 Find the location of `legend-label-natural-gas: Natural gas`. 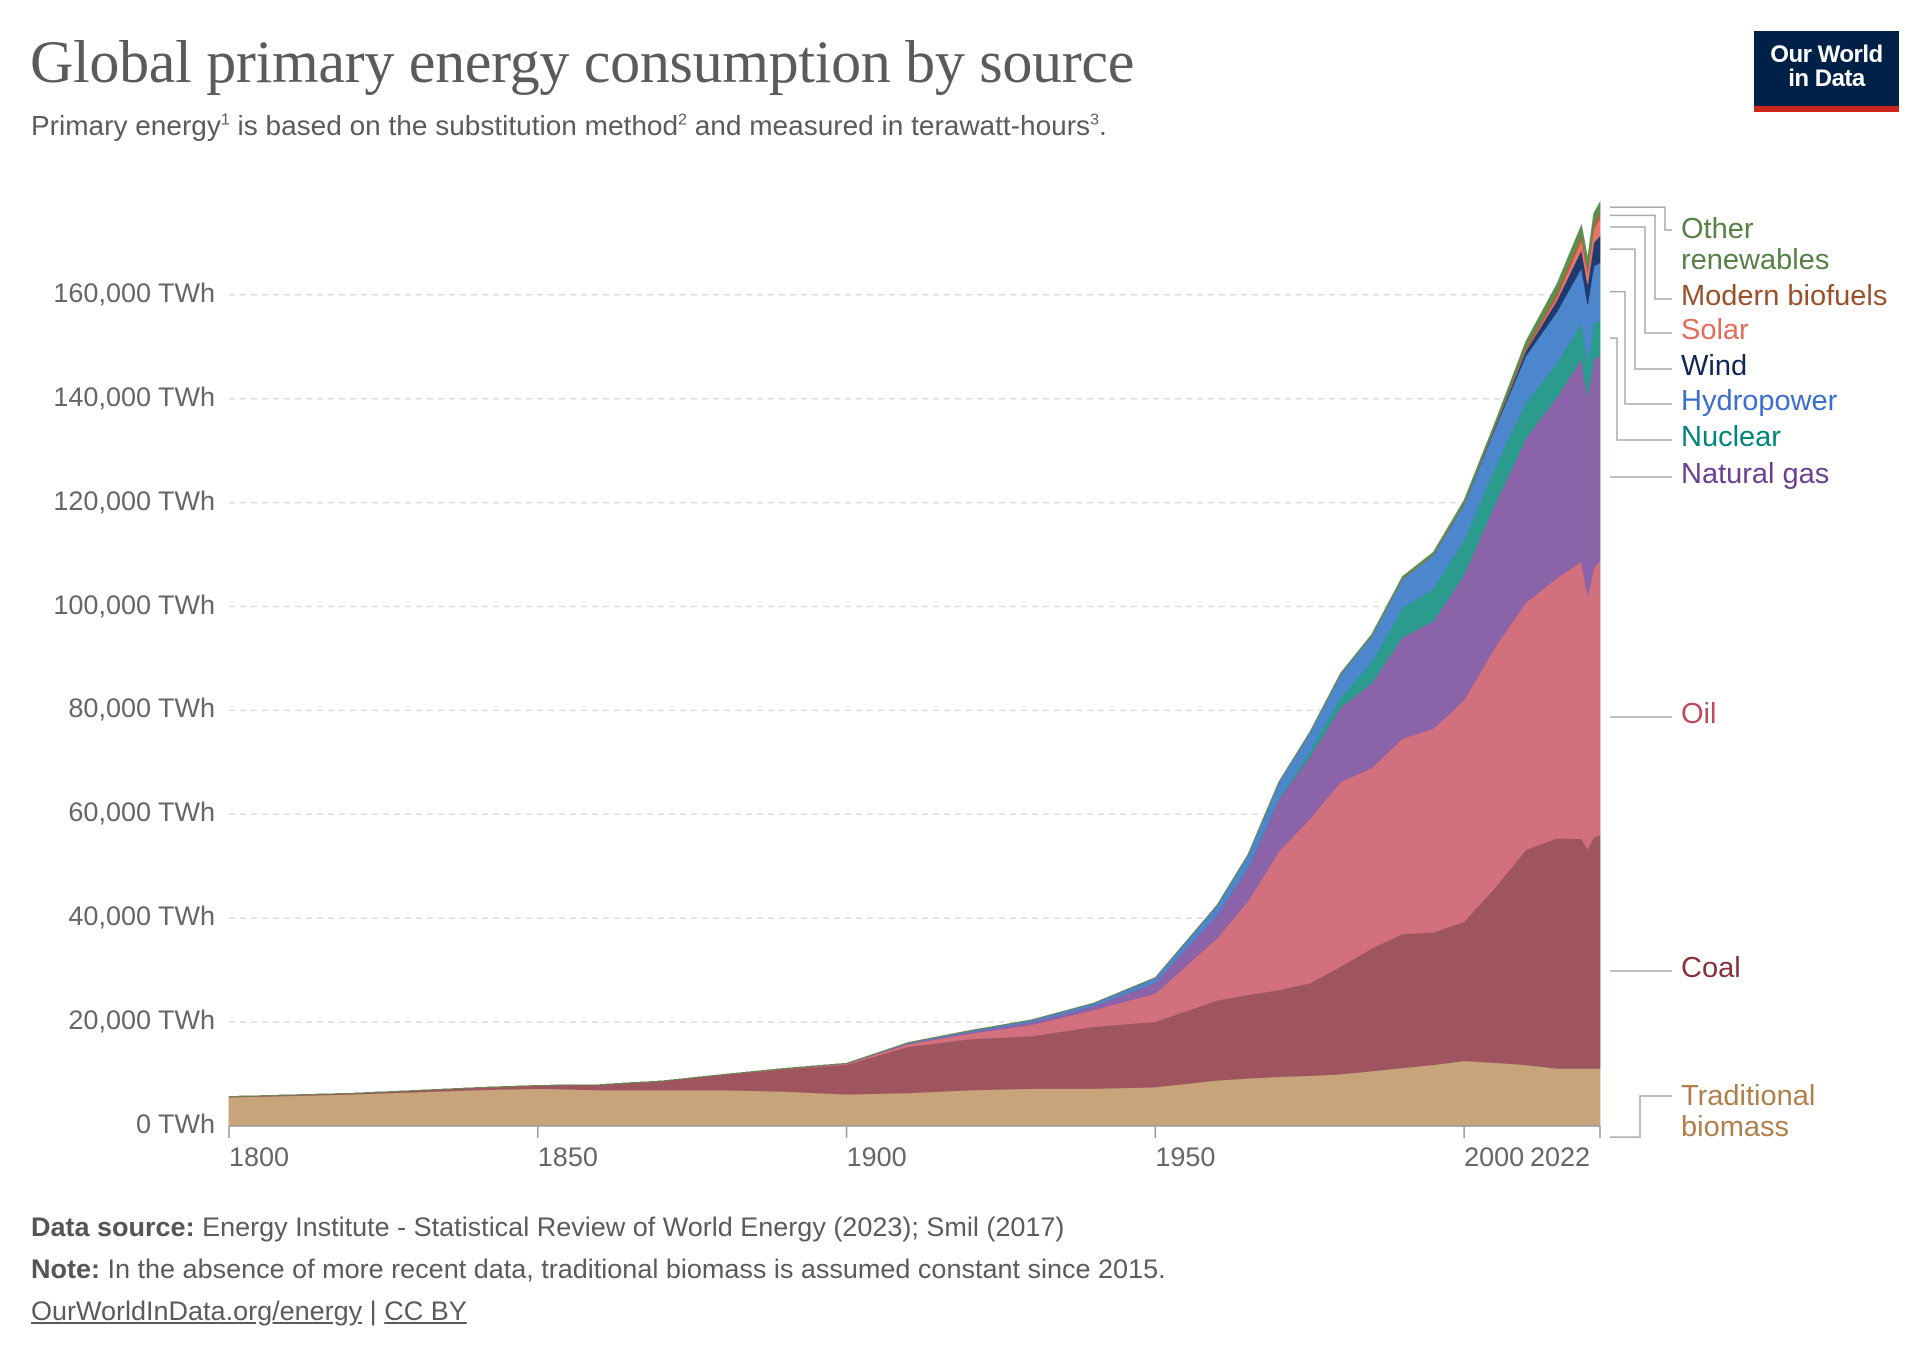

legend-label-natural-gas: Natural gas is located at coordinates (1755, 474).